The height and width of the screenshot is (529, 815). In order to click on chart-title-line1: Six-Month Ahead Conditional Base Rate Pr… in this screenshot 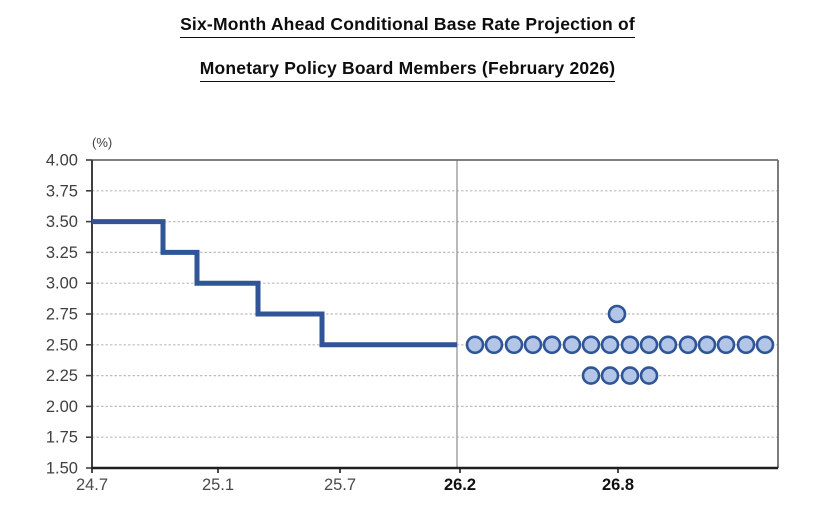, I will do `click(407, 26)`.